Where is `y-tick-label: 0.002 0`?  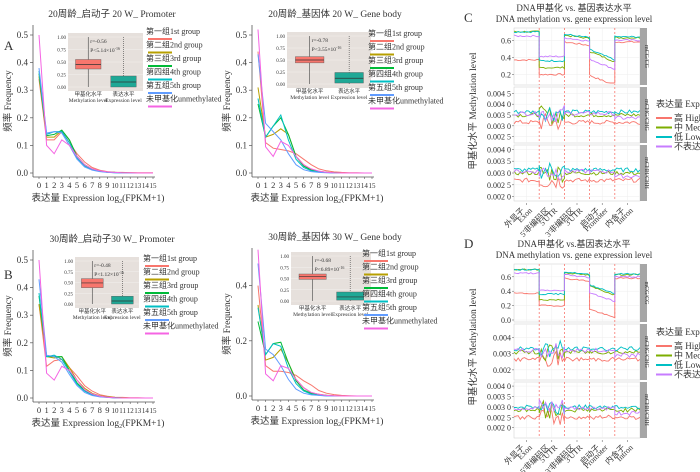 y-tick-label: 0.002 0 is located at coordinates (499, 197).